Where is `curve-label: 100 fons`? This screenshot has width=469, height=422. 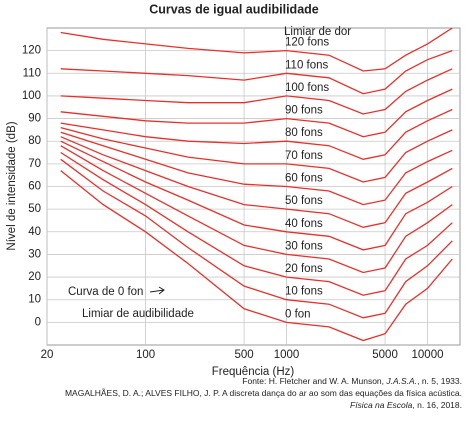
curve-label: 100 fons is located at coordinates (307, 88).